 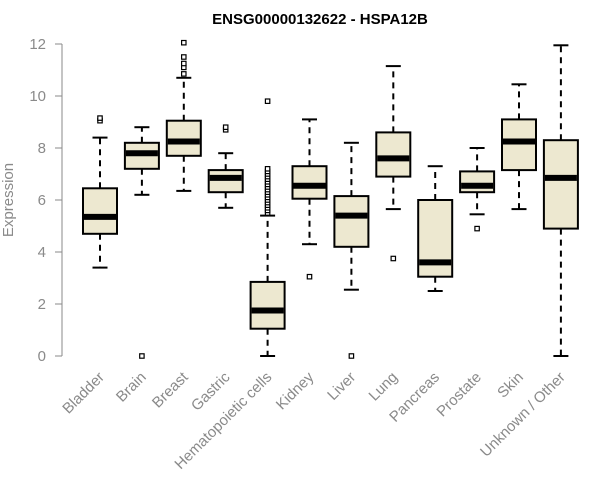 What do you see at coordinates (8, 200) in the screenshot?
I see `y-axis-label: Expression` at bounding box center [8, 200].